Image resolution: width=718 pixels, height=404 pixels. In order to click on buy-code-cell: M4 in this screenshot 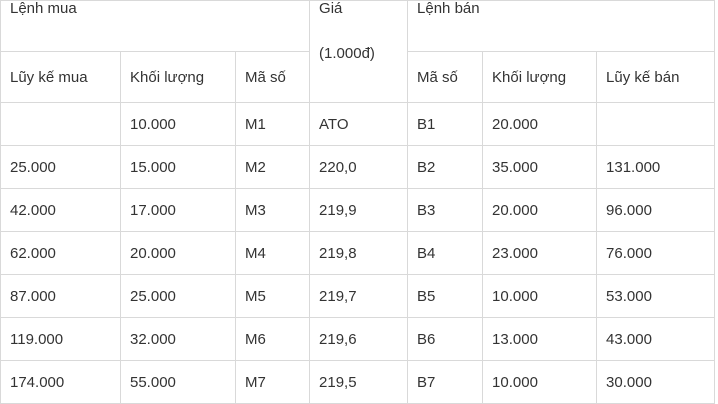, I will do `click(272, 253)`.